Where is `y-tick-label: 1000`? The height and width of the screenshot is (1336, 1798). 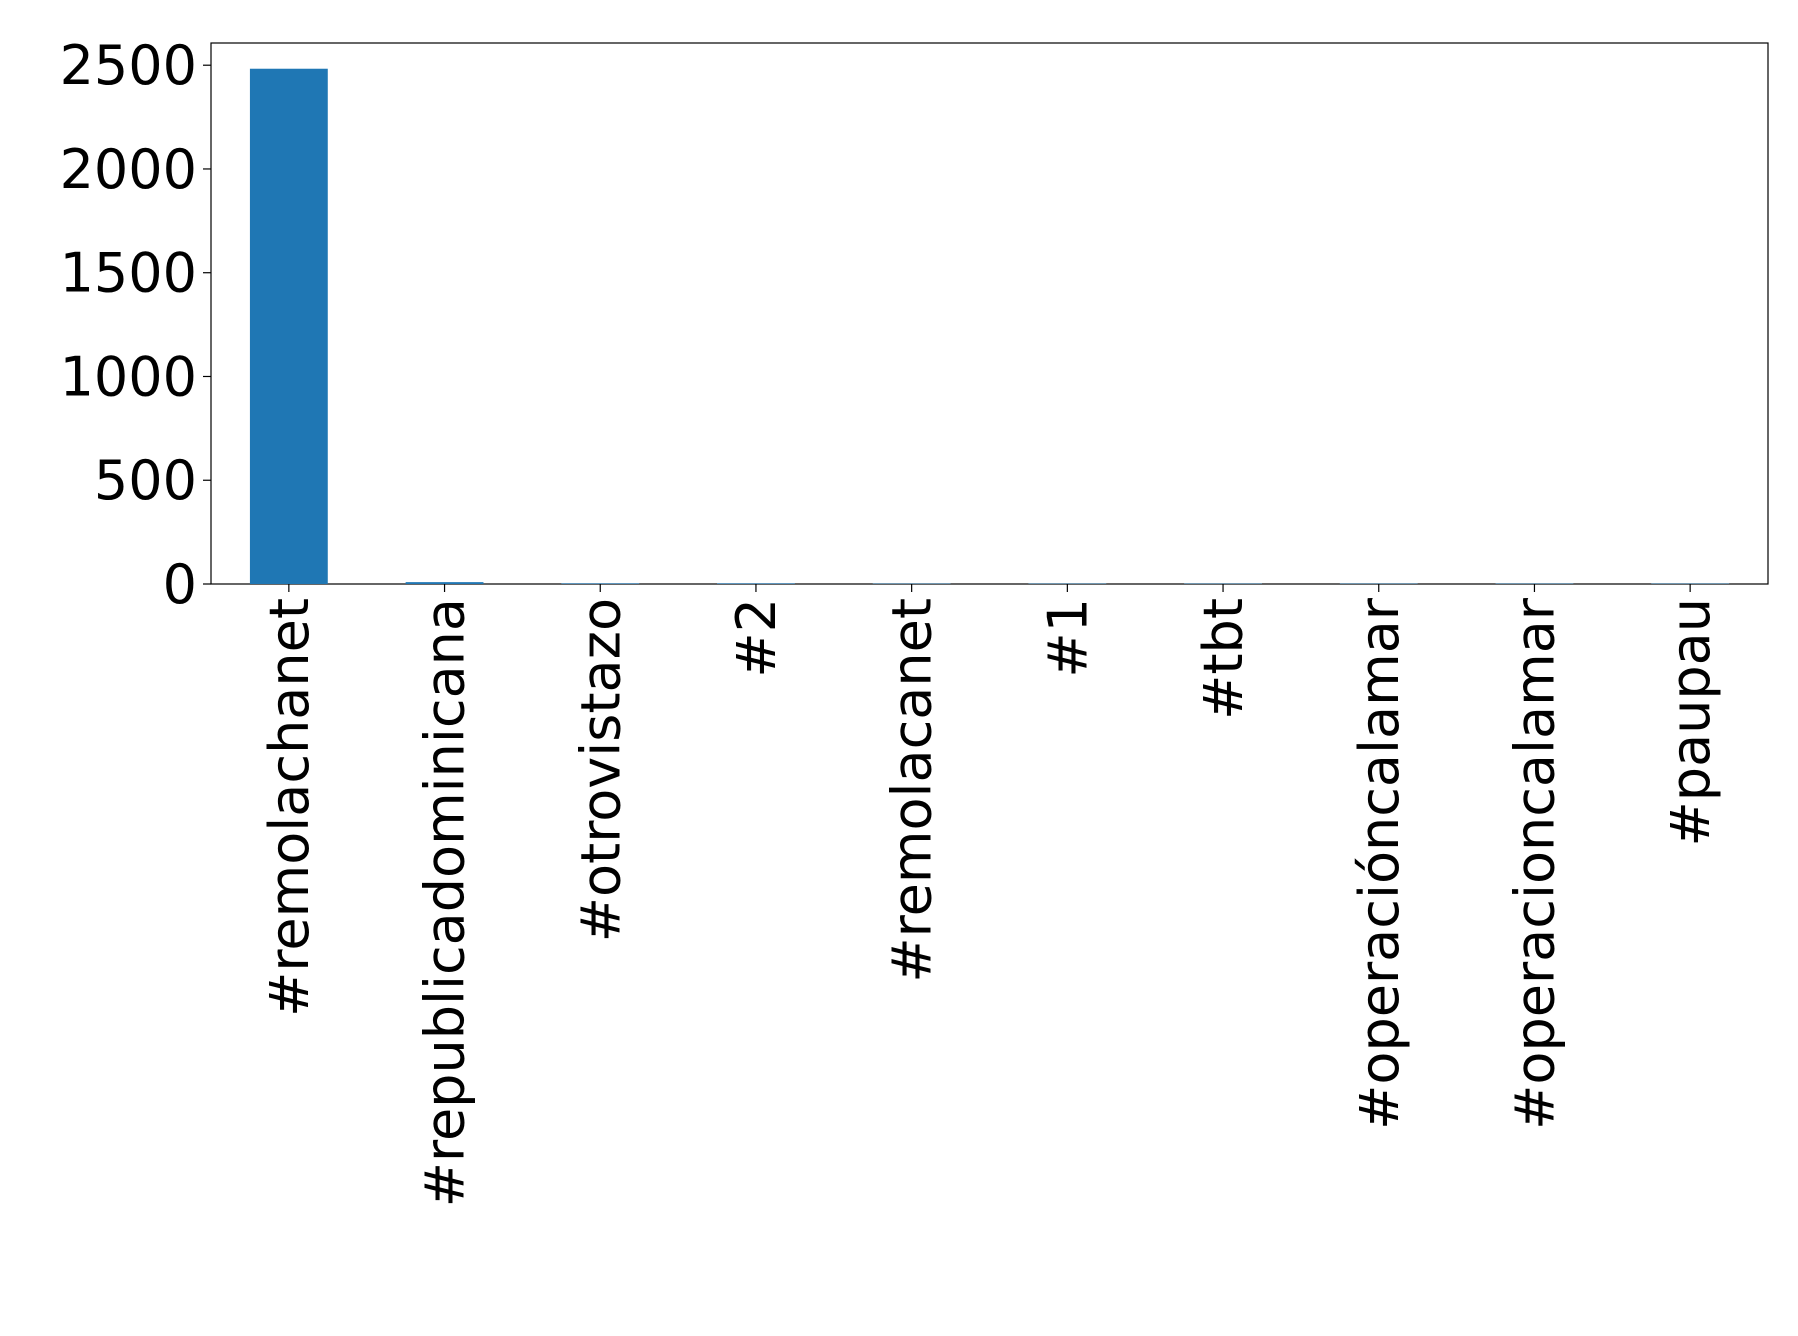 y-tick-label: 1000 is located at coordinates (128, 376).